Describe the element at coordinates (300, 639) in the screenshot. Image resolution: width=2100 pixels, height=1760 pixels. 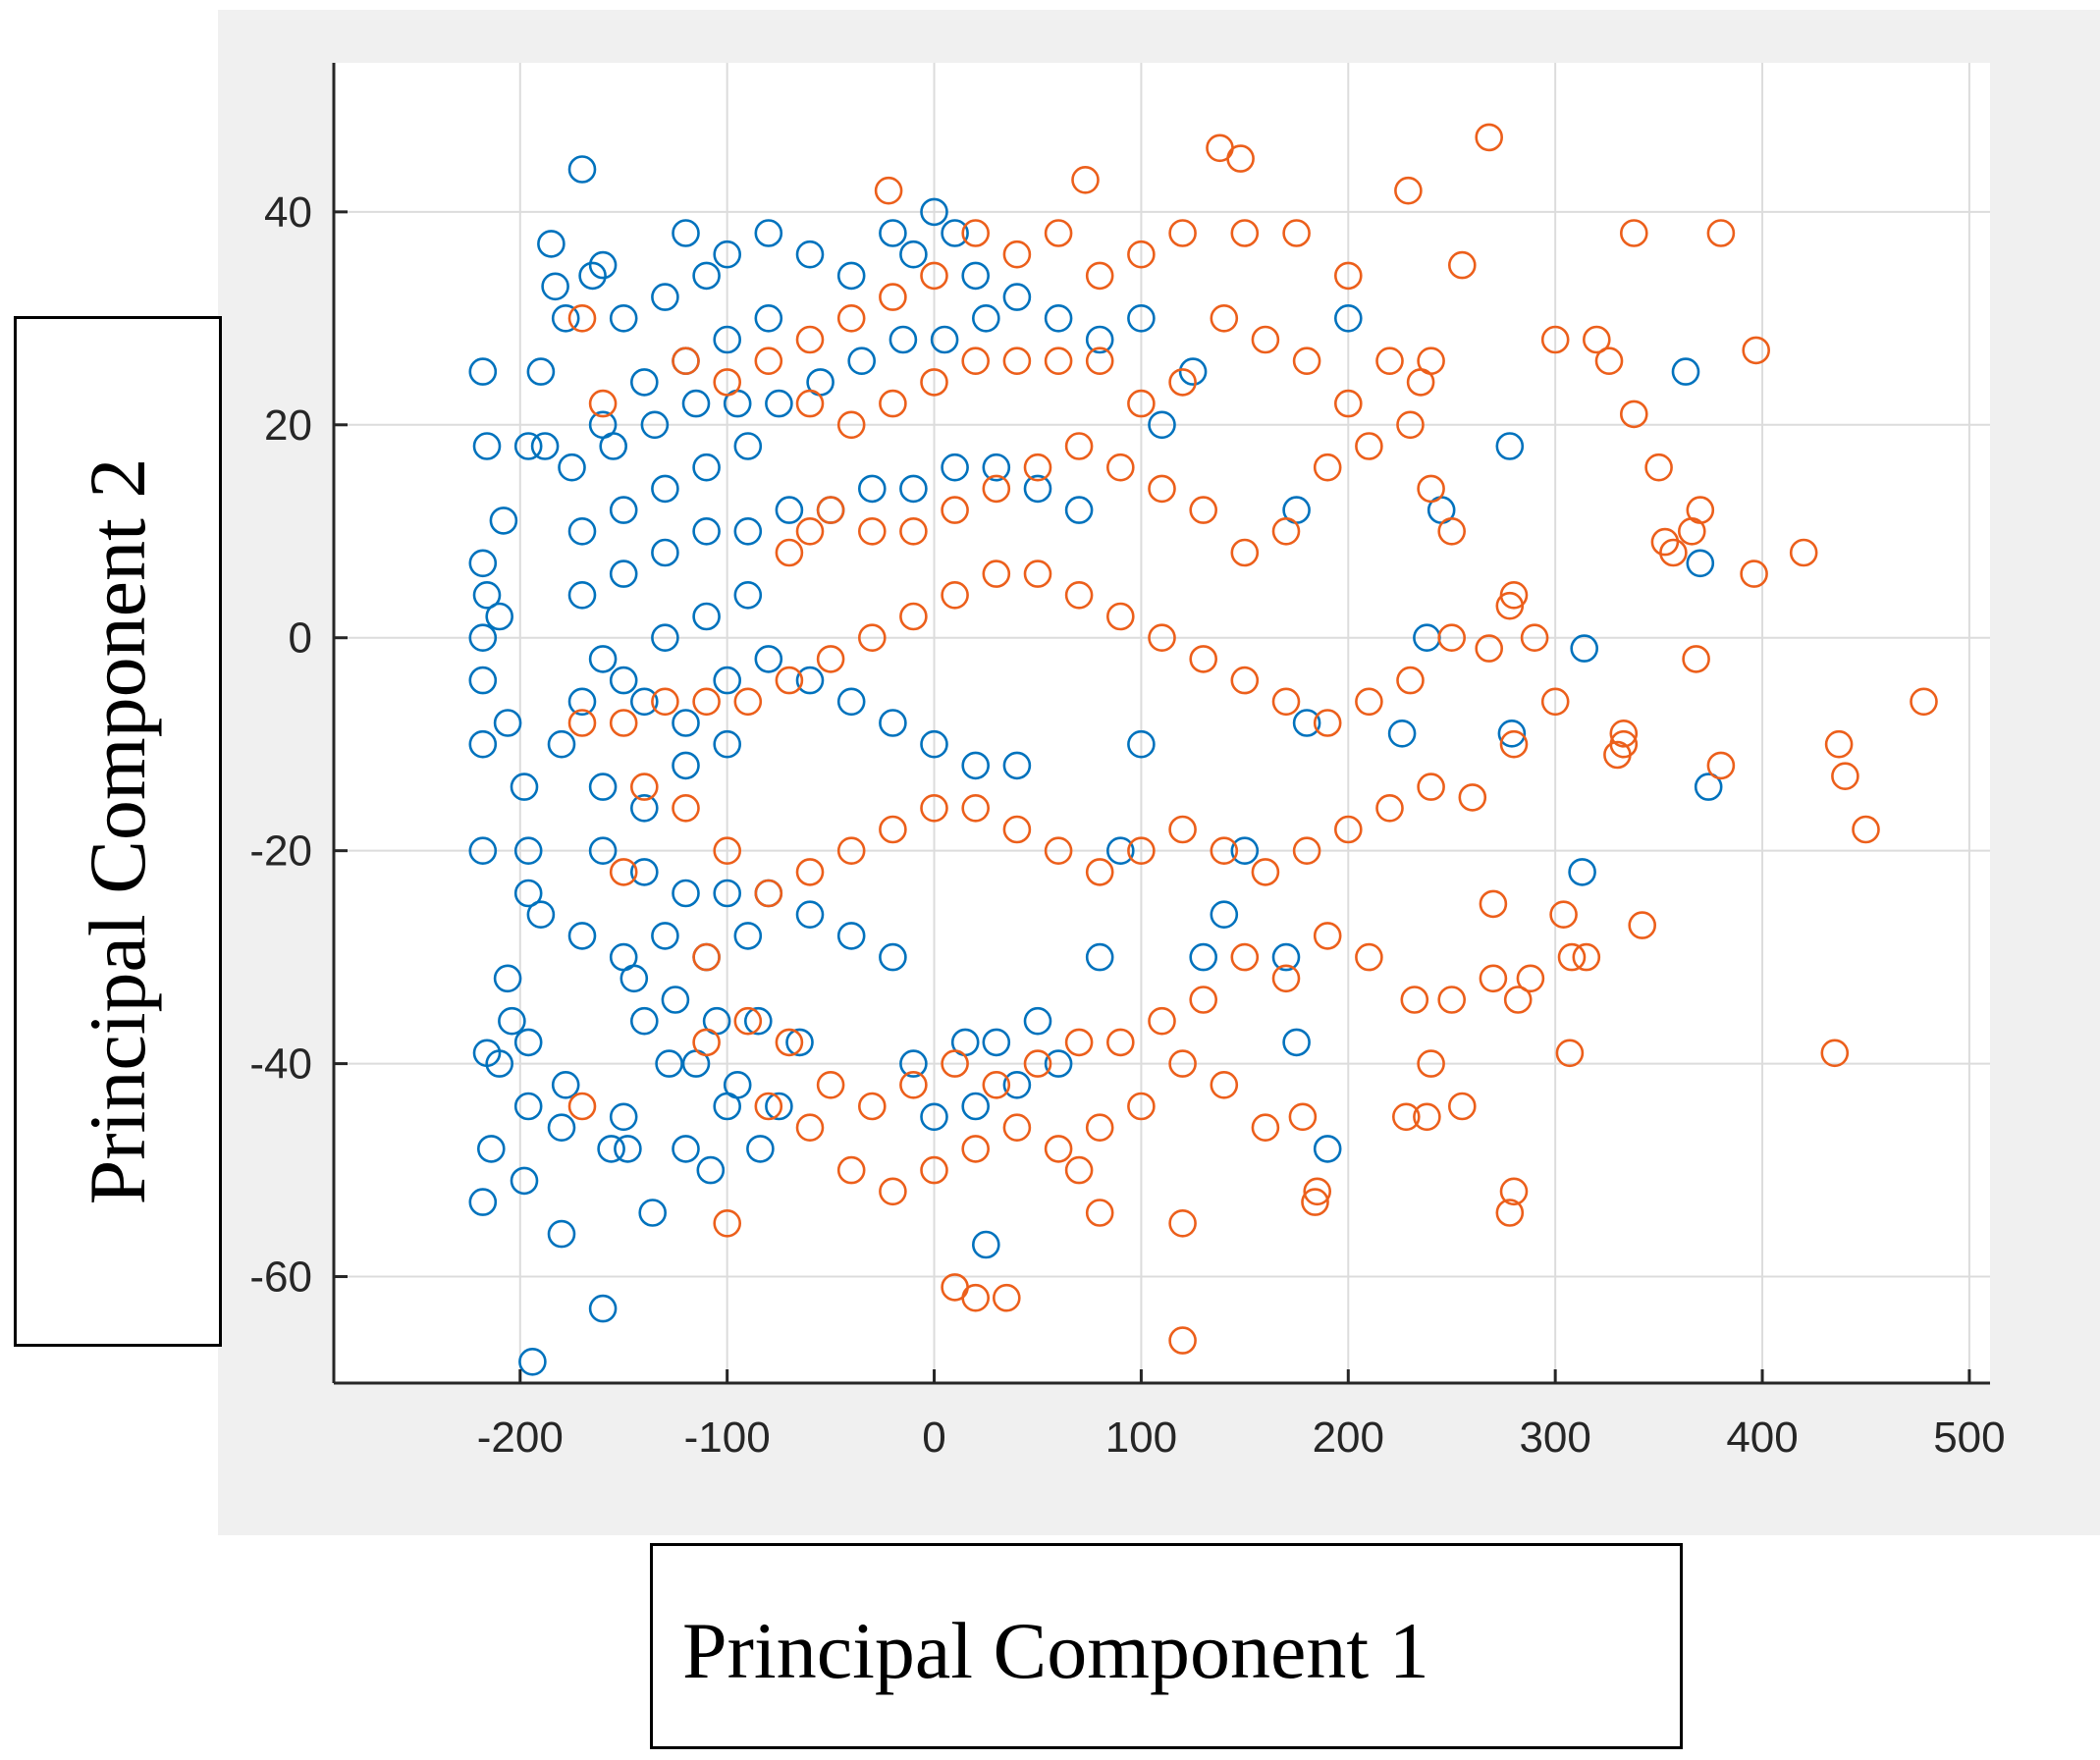
I see `y-tick-label: 0` at that location.